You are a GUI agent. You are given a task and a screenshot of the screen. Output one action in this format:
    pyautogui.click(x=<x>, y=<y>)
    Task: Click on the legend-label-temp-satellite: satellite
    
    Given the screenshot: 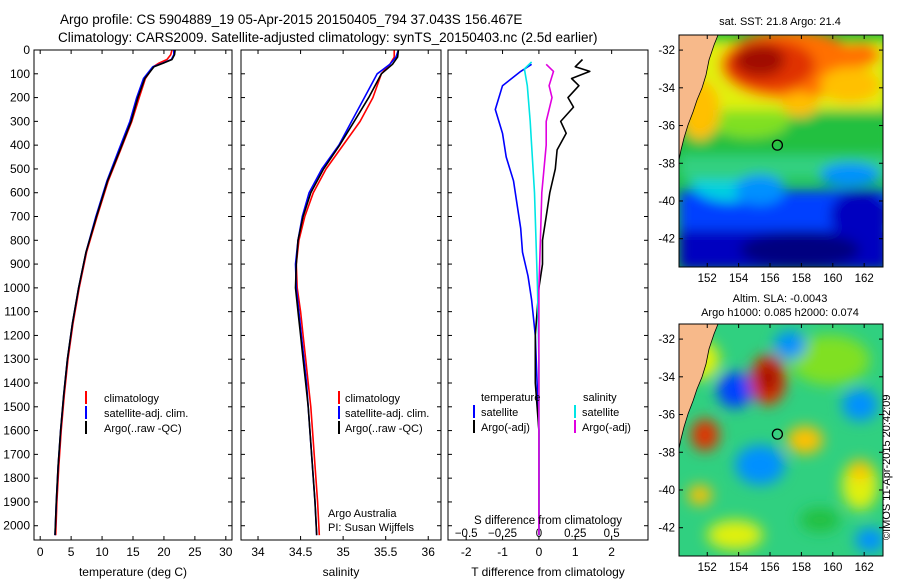 What is the action you would take?
    pyautogui.click(x=499, y=413)
    